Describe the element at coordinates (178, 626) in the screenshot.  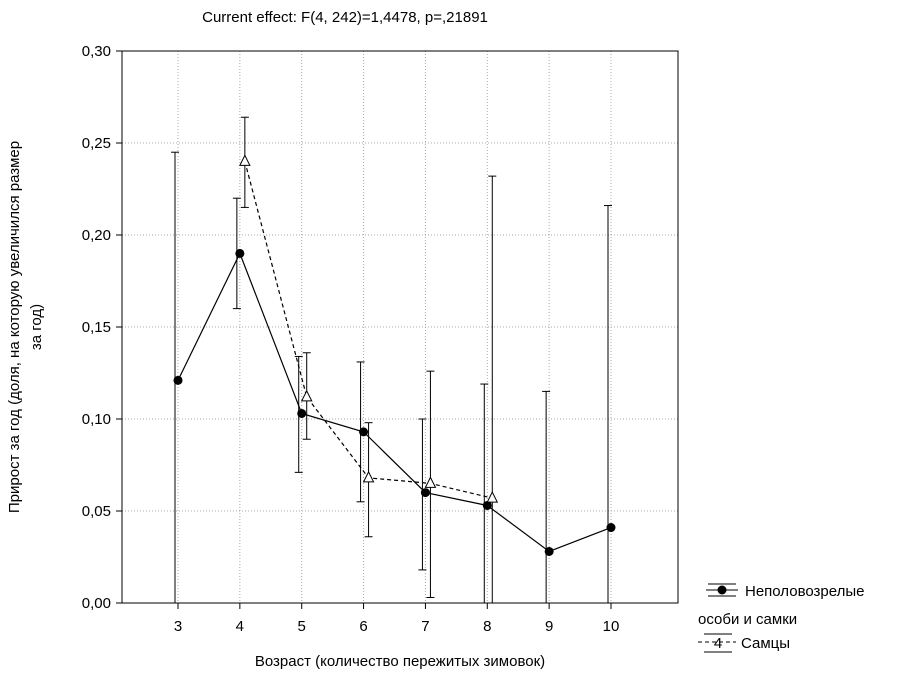
I see `x-tick-label: 3` at that location.